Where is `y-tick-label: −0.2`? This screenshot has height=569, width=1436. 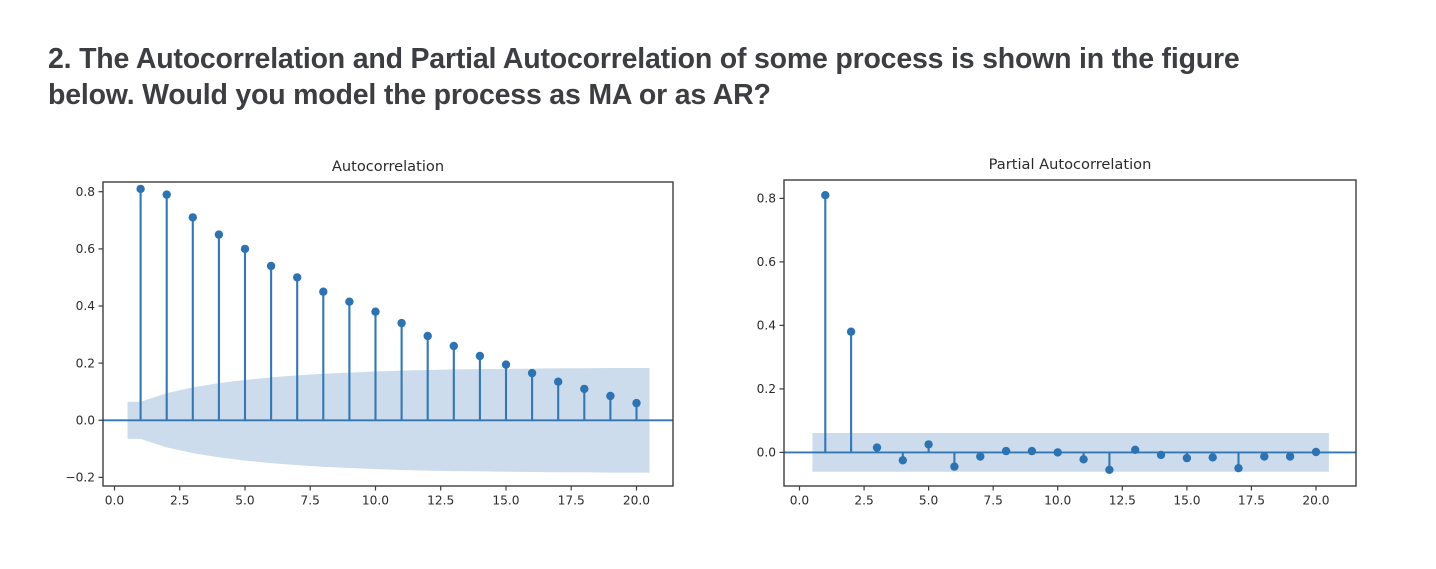
y-tick-label: −0.2 is located at coordinates (80, 478).